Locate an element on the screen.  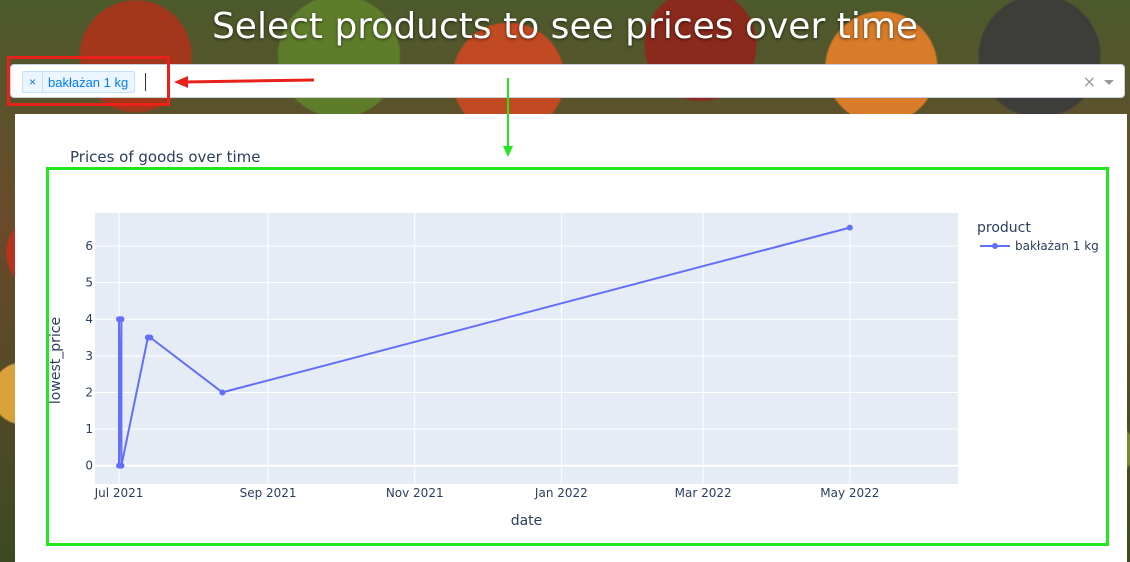
clear-icon: × is located at coordinates (1089, 81).